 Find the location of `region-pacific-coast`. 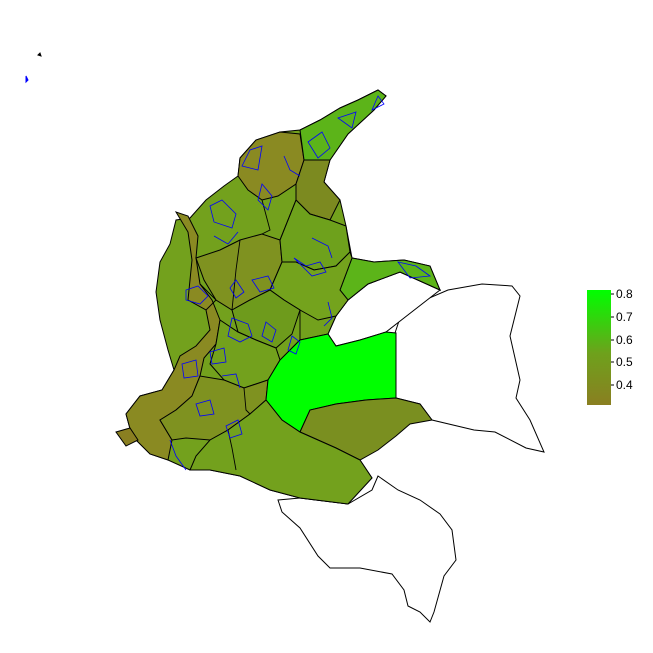

region-pacific-coast is located at coordinates (173, 336).